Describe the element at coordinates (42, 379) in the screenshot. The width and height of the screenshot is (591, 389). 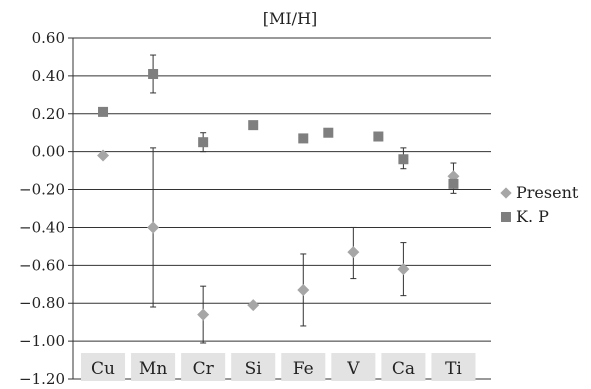
I see `y-tick-label: −1.20` at that location.